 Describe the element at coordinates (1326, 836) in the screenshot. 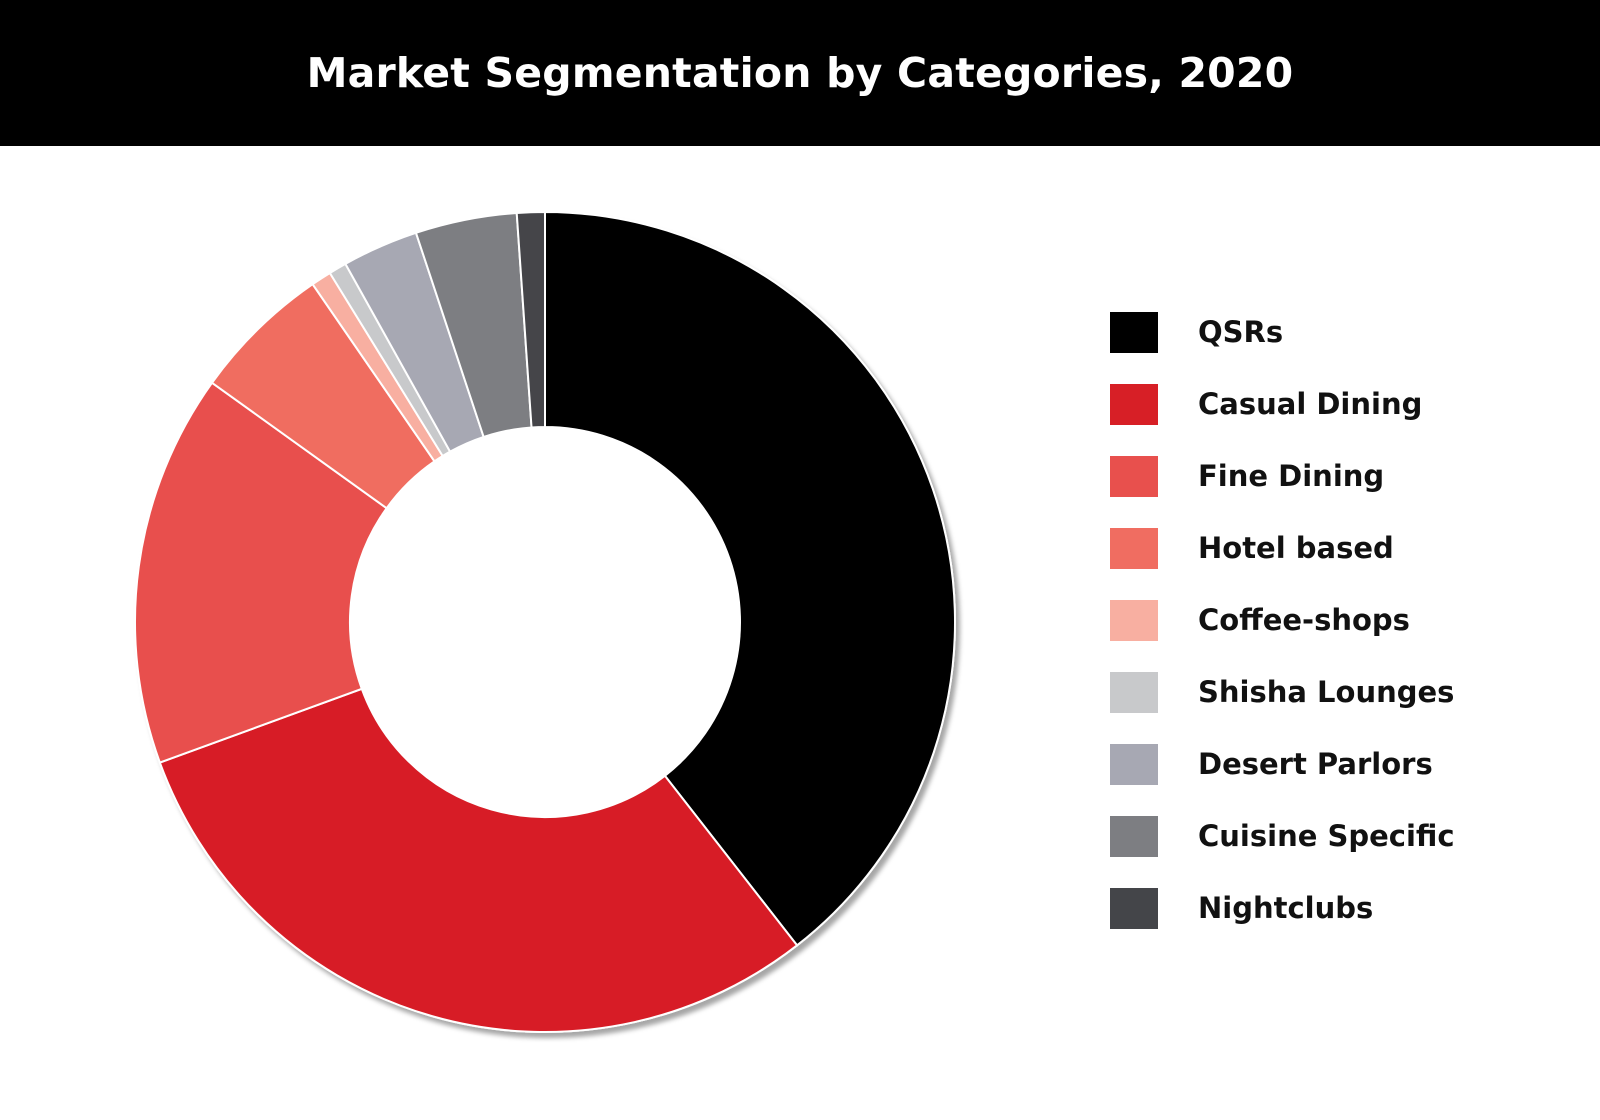

I see `legend-label: Cuisine Specific` at that location.